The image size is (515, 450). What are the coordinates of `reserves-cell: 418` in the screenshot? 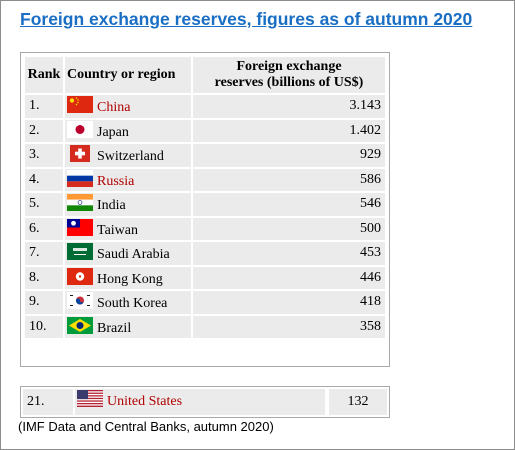 It's located at (289, 302).